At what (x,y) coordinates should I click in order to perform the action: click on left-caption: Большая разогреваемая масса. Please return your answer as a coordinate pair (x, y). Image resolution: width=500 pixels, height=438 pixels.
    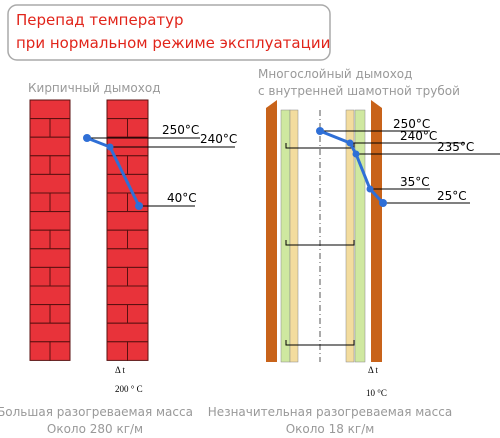
    Looking at the image, I should click on (96, 412).